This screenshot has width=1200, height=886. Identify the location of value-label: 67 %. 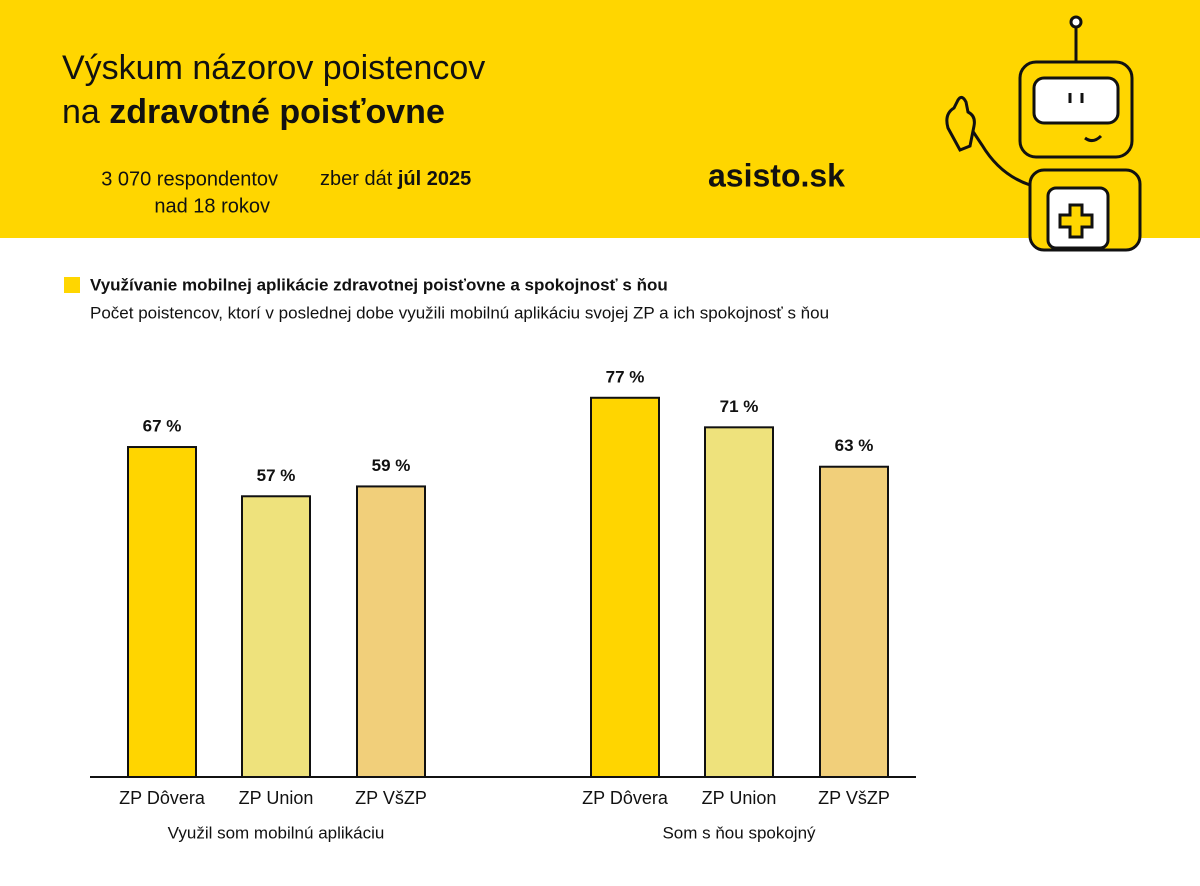
(162, 426).